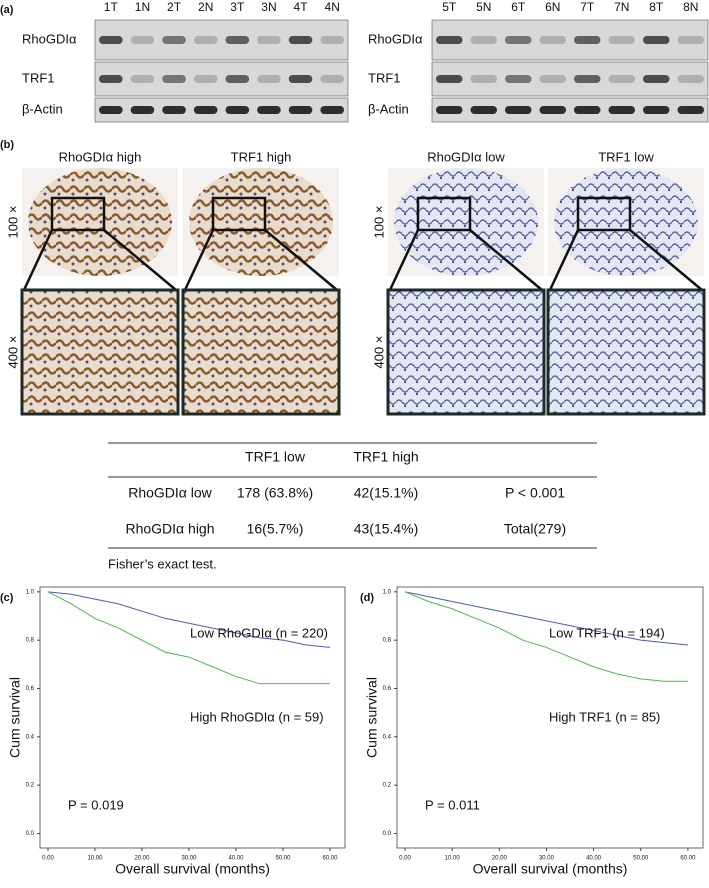  What do you see at coordinates (387, 592) in the screenshot?
I see `y-tick-label: 1.0` at bounding box center [387, 592].